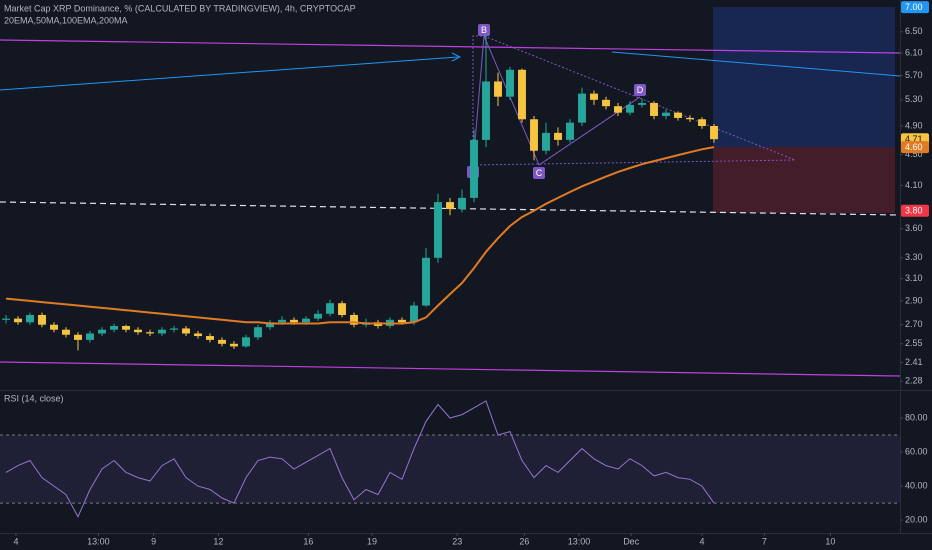 This screenshot has width=932, height=550. What do you see at coordinates (764, 541) in the screenshot?
I see `x-tick-label: 7` at bounding box center [764, 541].